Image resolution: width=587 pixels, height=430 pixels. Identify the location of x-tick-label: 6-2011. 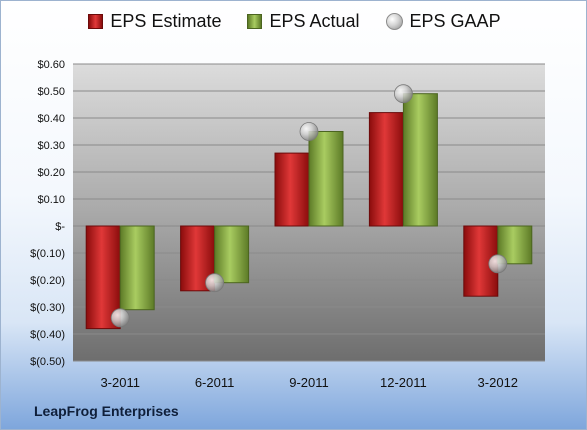
(215, 382).